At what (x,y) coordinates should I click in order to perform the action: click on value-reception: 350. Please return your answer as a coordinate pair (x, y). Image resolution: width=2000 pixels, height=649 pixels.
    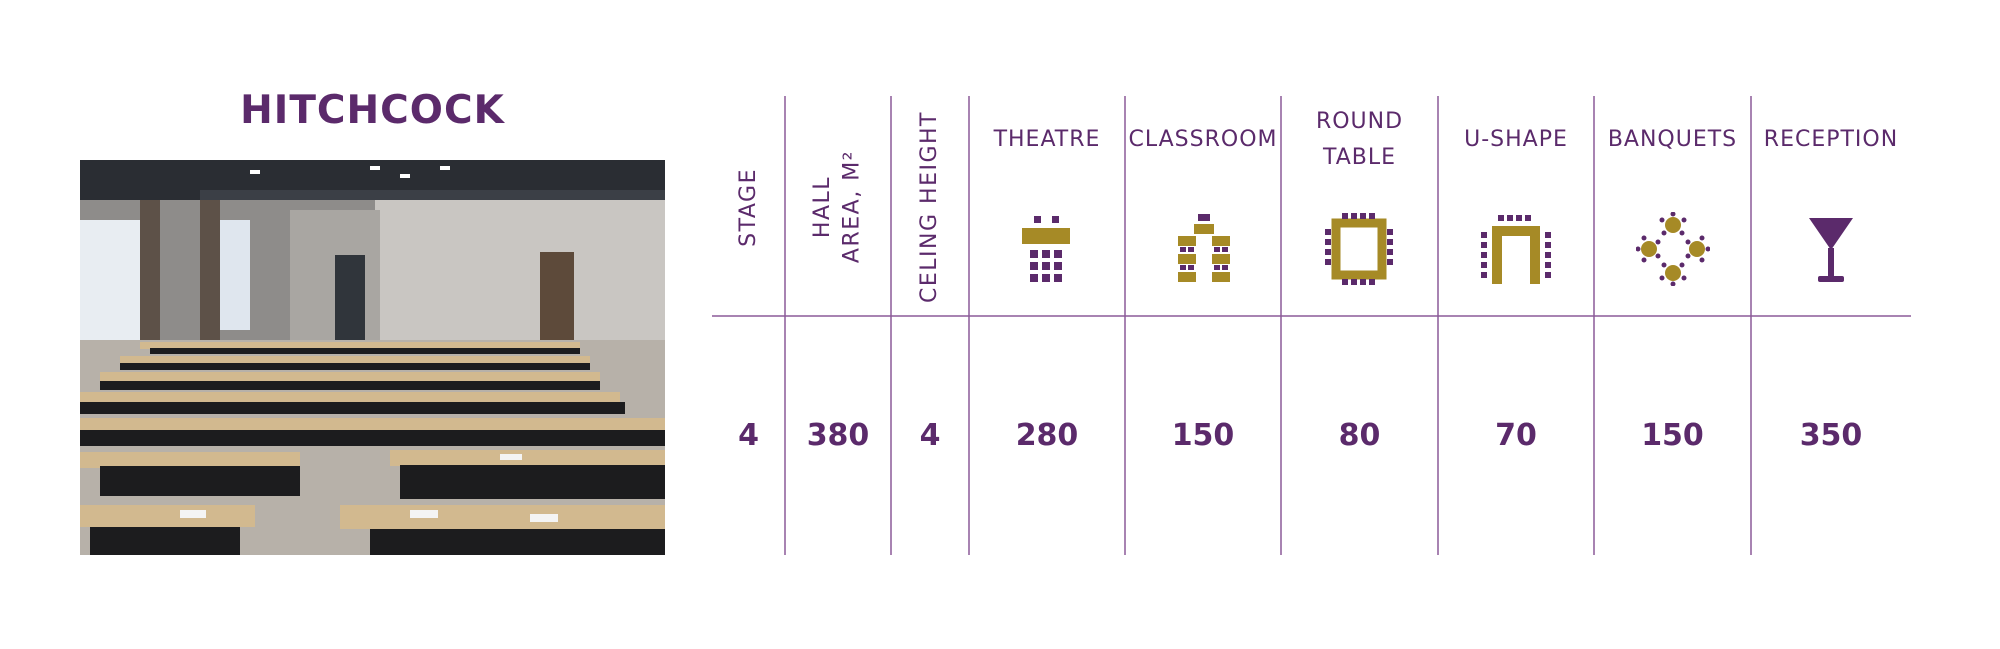
    Looking at the image, I should click on (1831, 435).